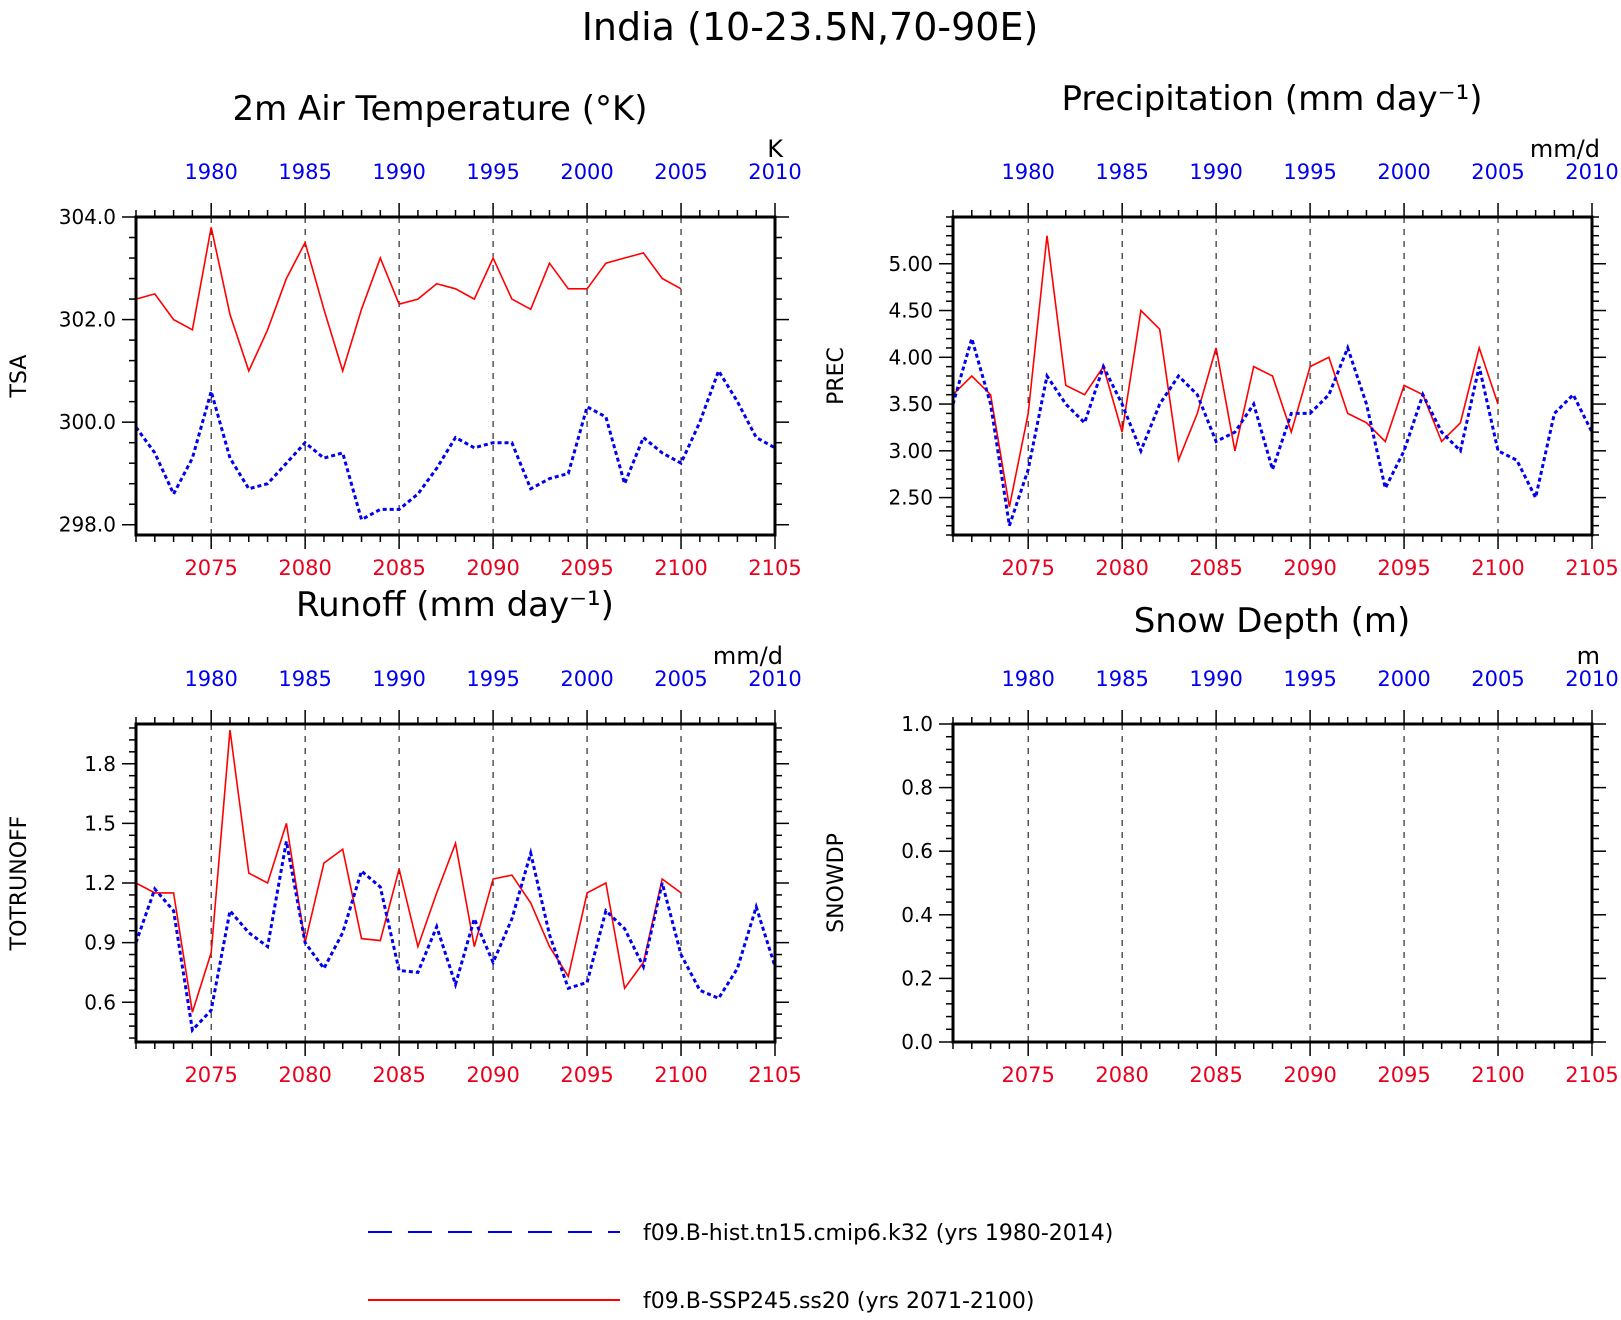 The width and height of the screenshot is (1621, 1320). Describe the element at coordinates (87, 217) in the screenshot. I see `y-tick-label: 304.0` at that location.